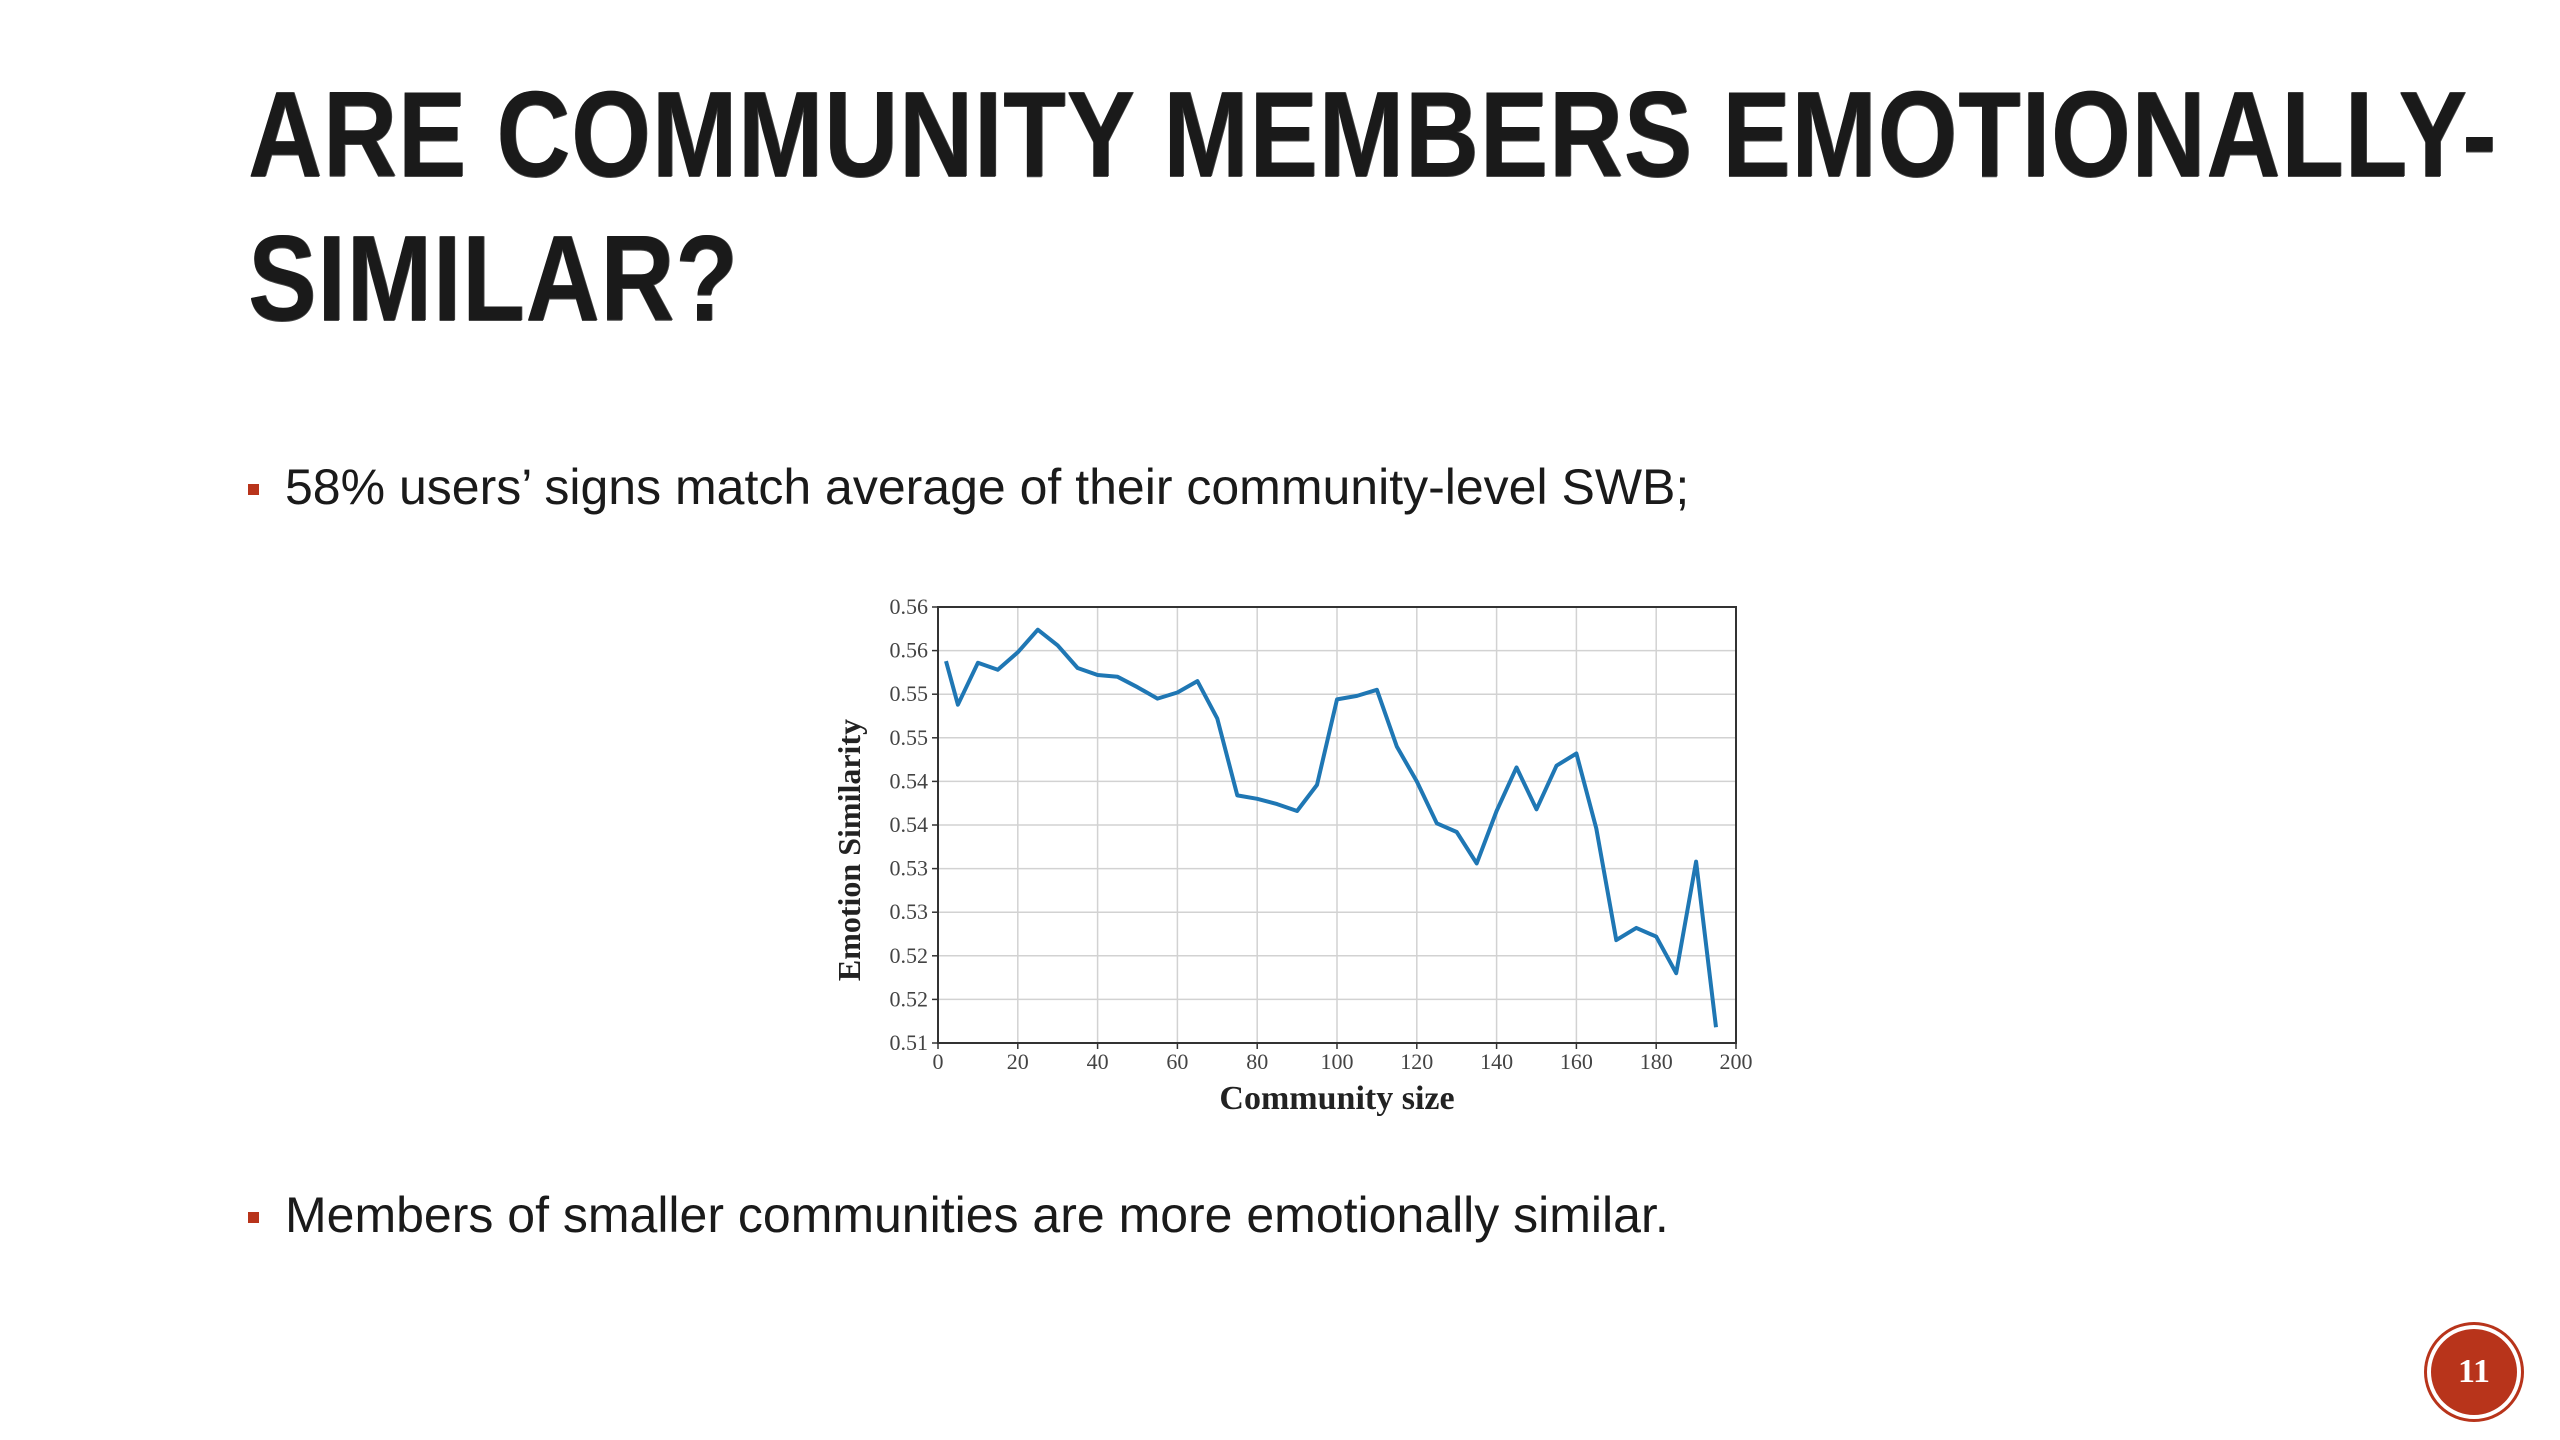  Describe the element at coordinates (849, 850) in the screenshot. I see `y-axis-label: Emotion Similarity` at that location.